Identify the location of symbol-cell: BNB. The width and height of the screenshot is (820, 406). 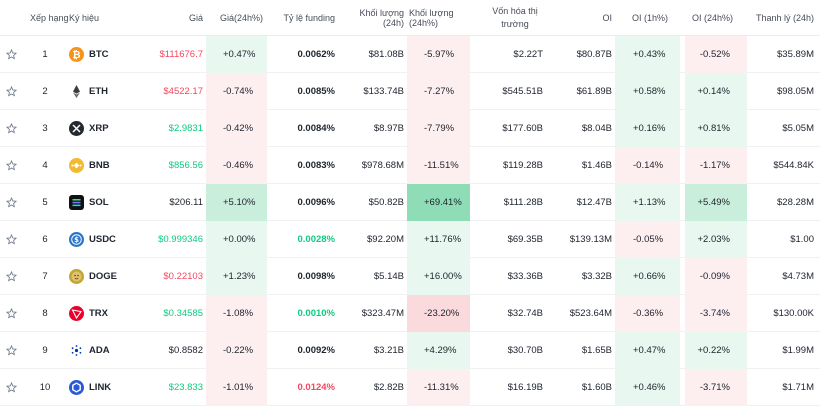
(99, 165).